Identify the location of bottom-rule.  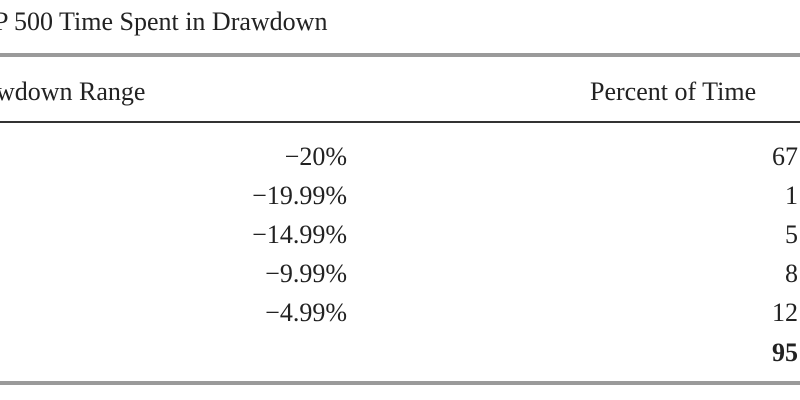
(400, 383).